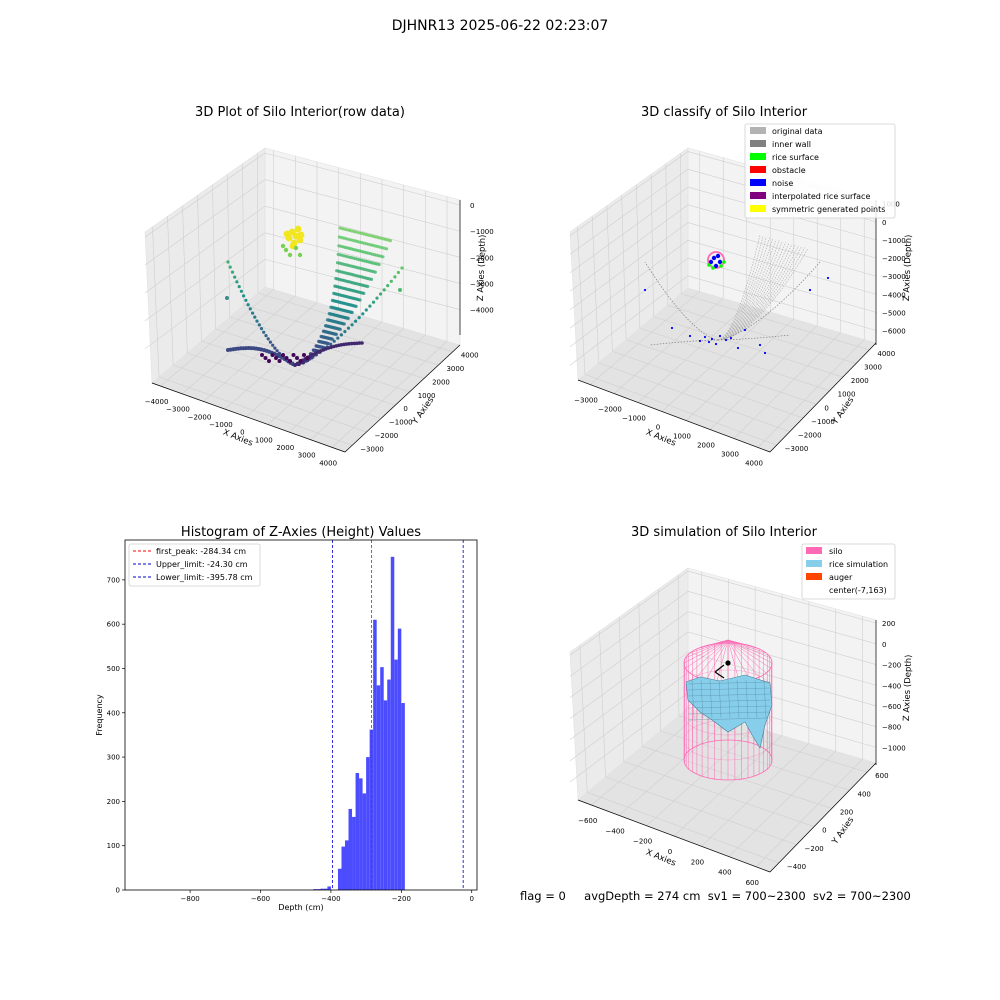 This screenshot has height=1000, width=1000. I want to click on y-tick-label: −1000, so click(823, 422).